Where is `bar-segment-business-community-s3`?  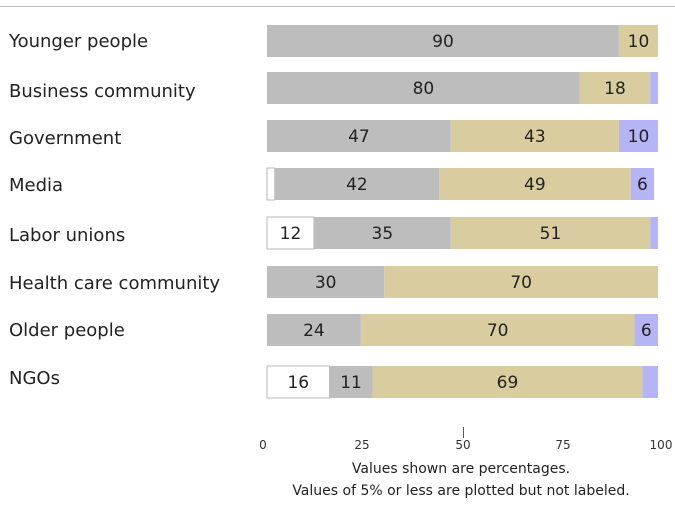 bar-segment-business-community-s3 is located at coordinates (654, 88).